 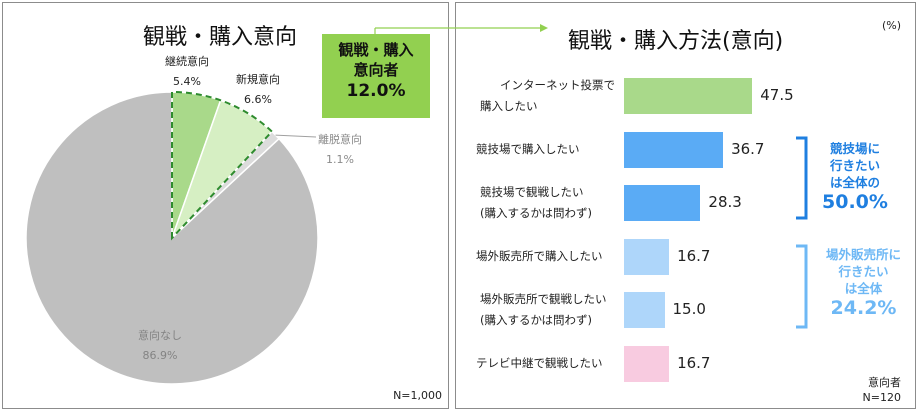 I want to click on stadium-bracket, so click(x=802, y=178).